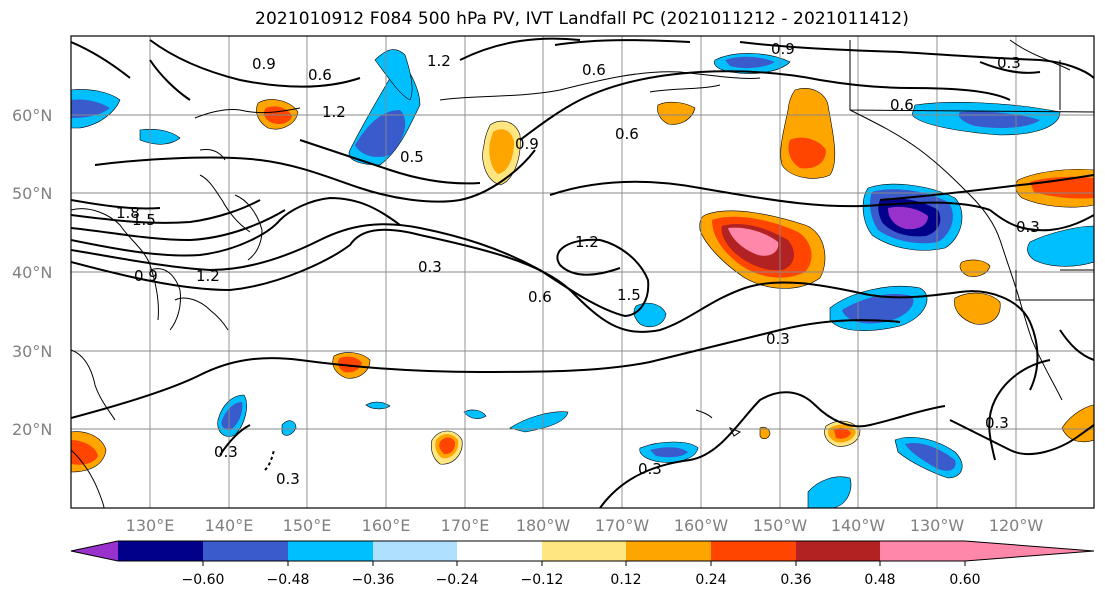 This screenshot has width=1105, height=601. Describe the element at coordinates (625, 580) in the screenshot. I see `colorbar-tick-label: 0.12` at that location.